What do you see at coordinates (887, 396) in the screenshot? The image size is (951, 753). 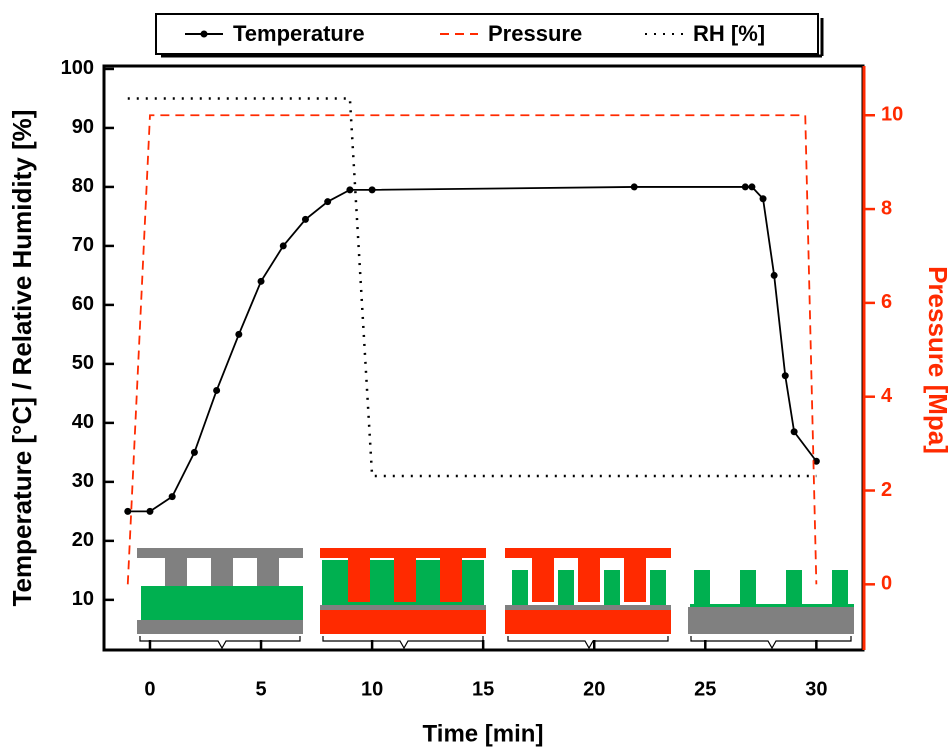 I see `y2-tick-label: 4` at bounding box center [887, 396].